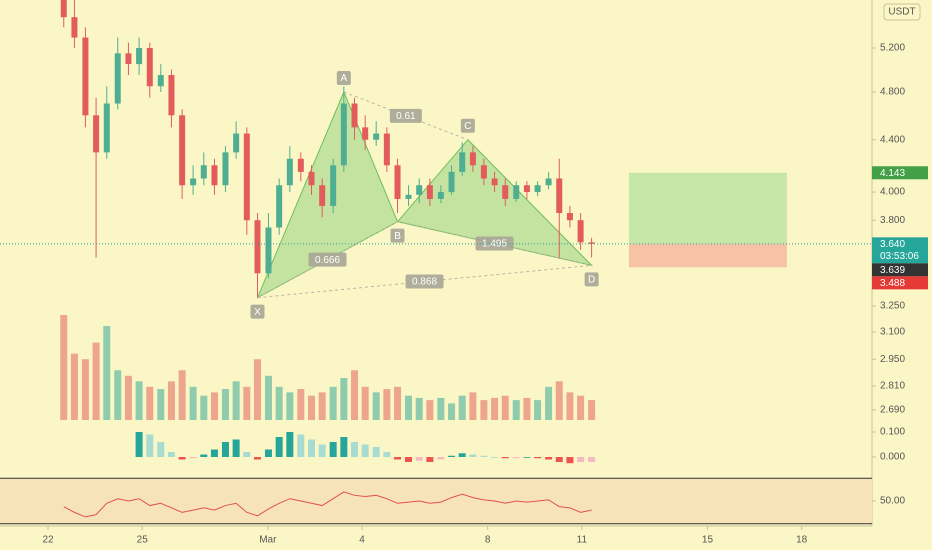 This screenshot has height=550, width=932. I want to click on x-tick-label: 15, so click(708, 540).